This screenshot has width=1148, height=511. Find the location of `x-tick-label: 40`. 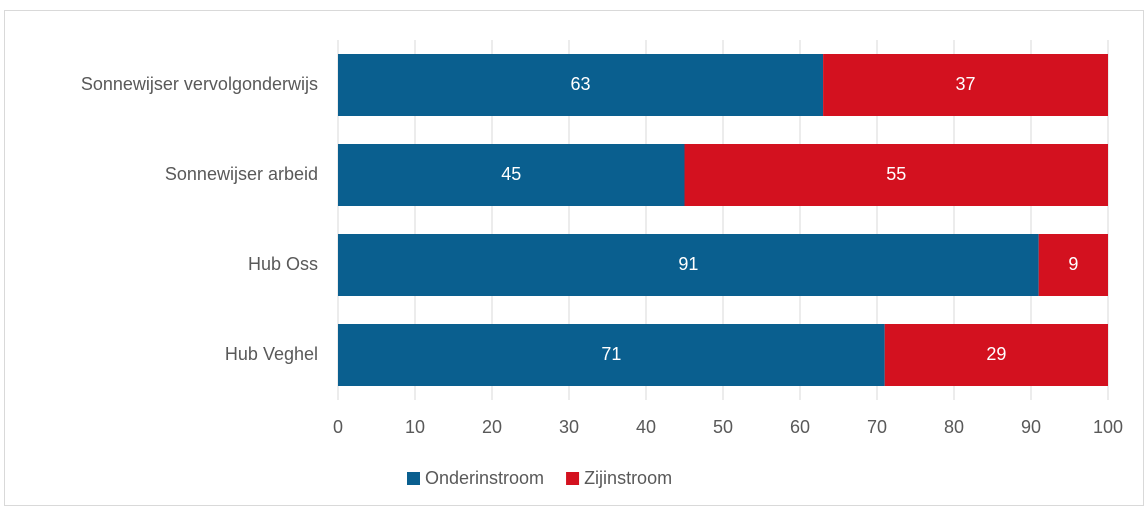

x-tick-label: 40 is located at coordinates (646, 427).